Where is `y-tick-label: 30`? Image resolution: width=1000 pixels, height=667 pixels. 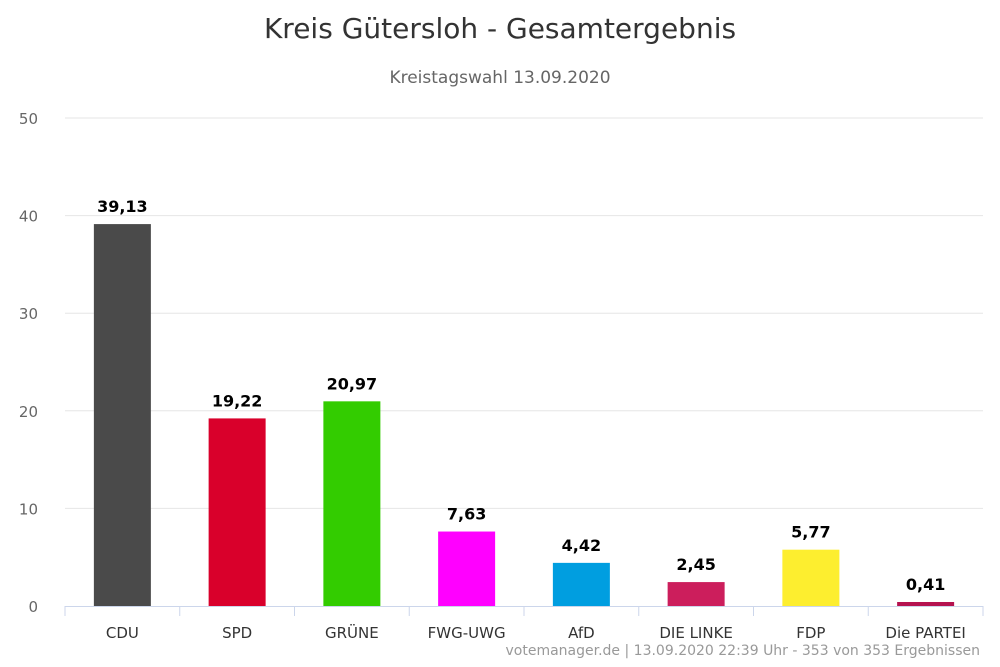 y-tick-label: 30 is located at coordinates (28, 314).